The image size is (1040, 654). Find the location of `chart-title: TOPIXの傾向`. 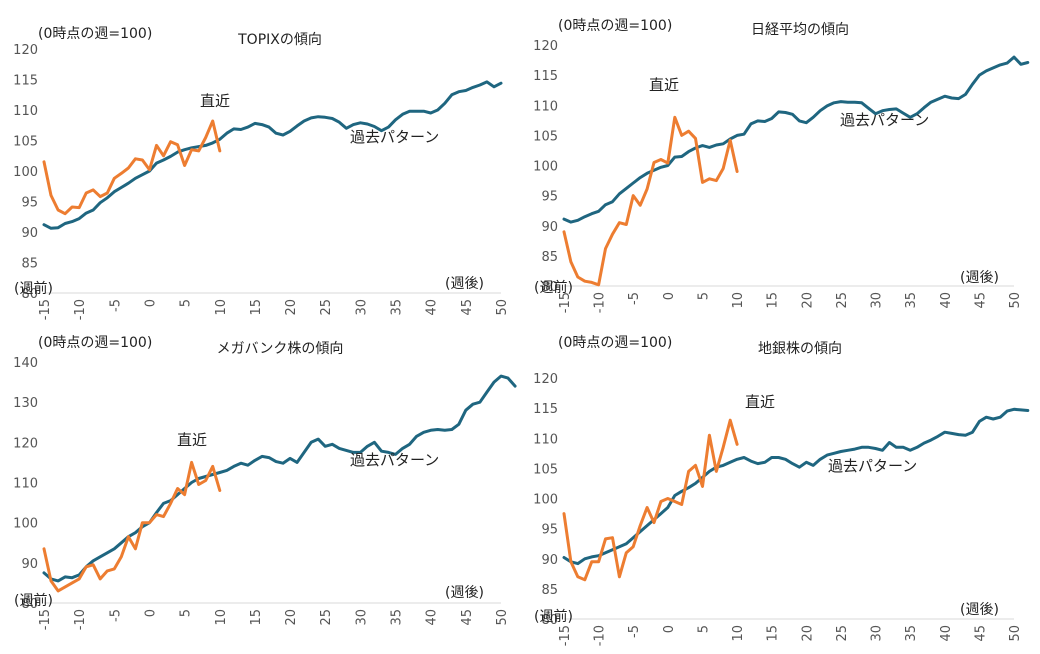

chart-title: TOPIXの傾向 is located at coordinates (279, 40).